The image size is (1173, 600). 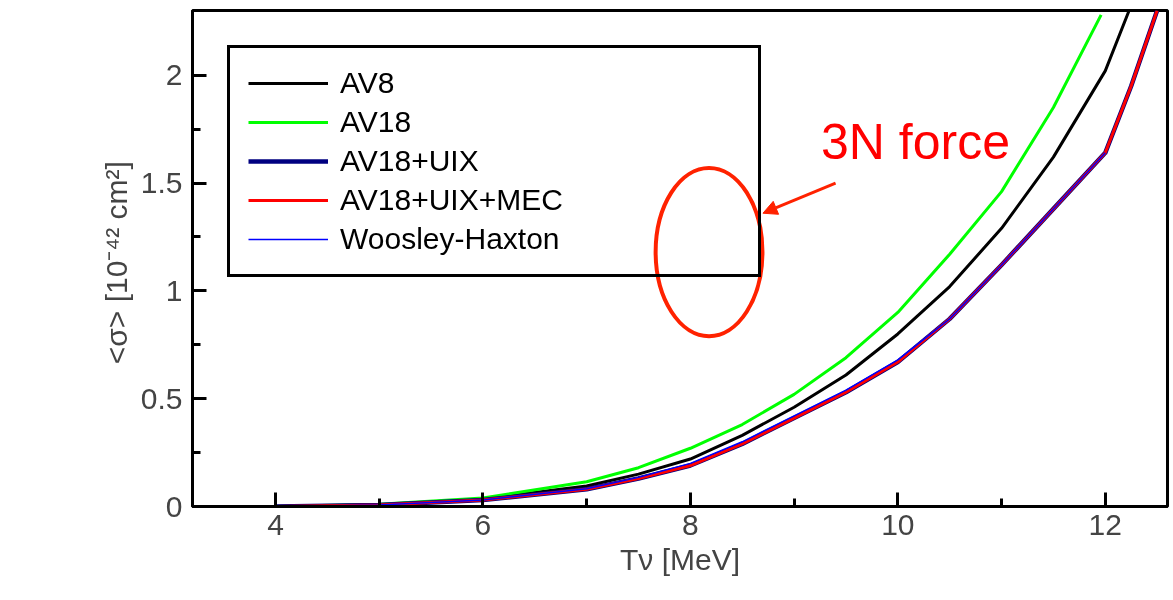 I want to click on x-axis-title: Tν [MeV], so click(x=680, y=559).